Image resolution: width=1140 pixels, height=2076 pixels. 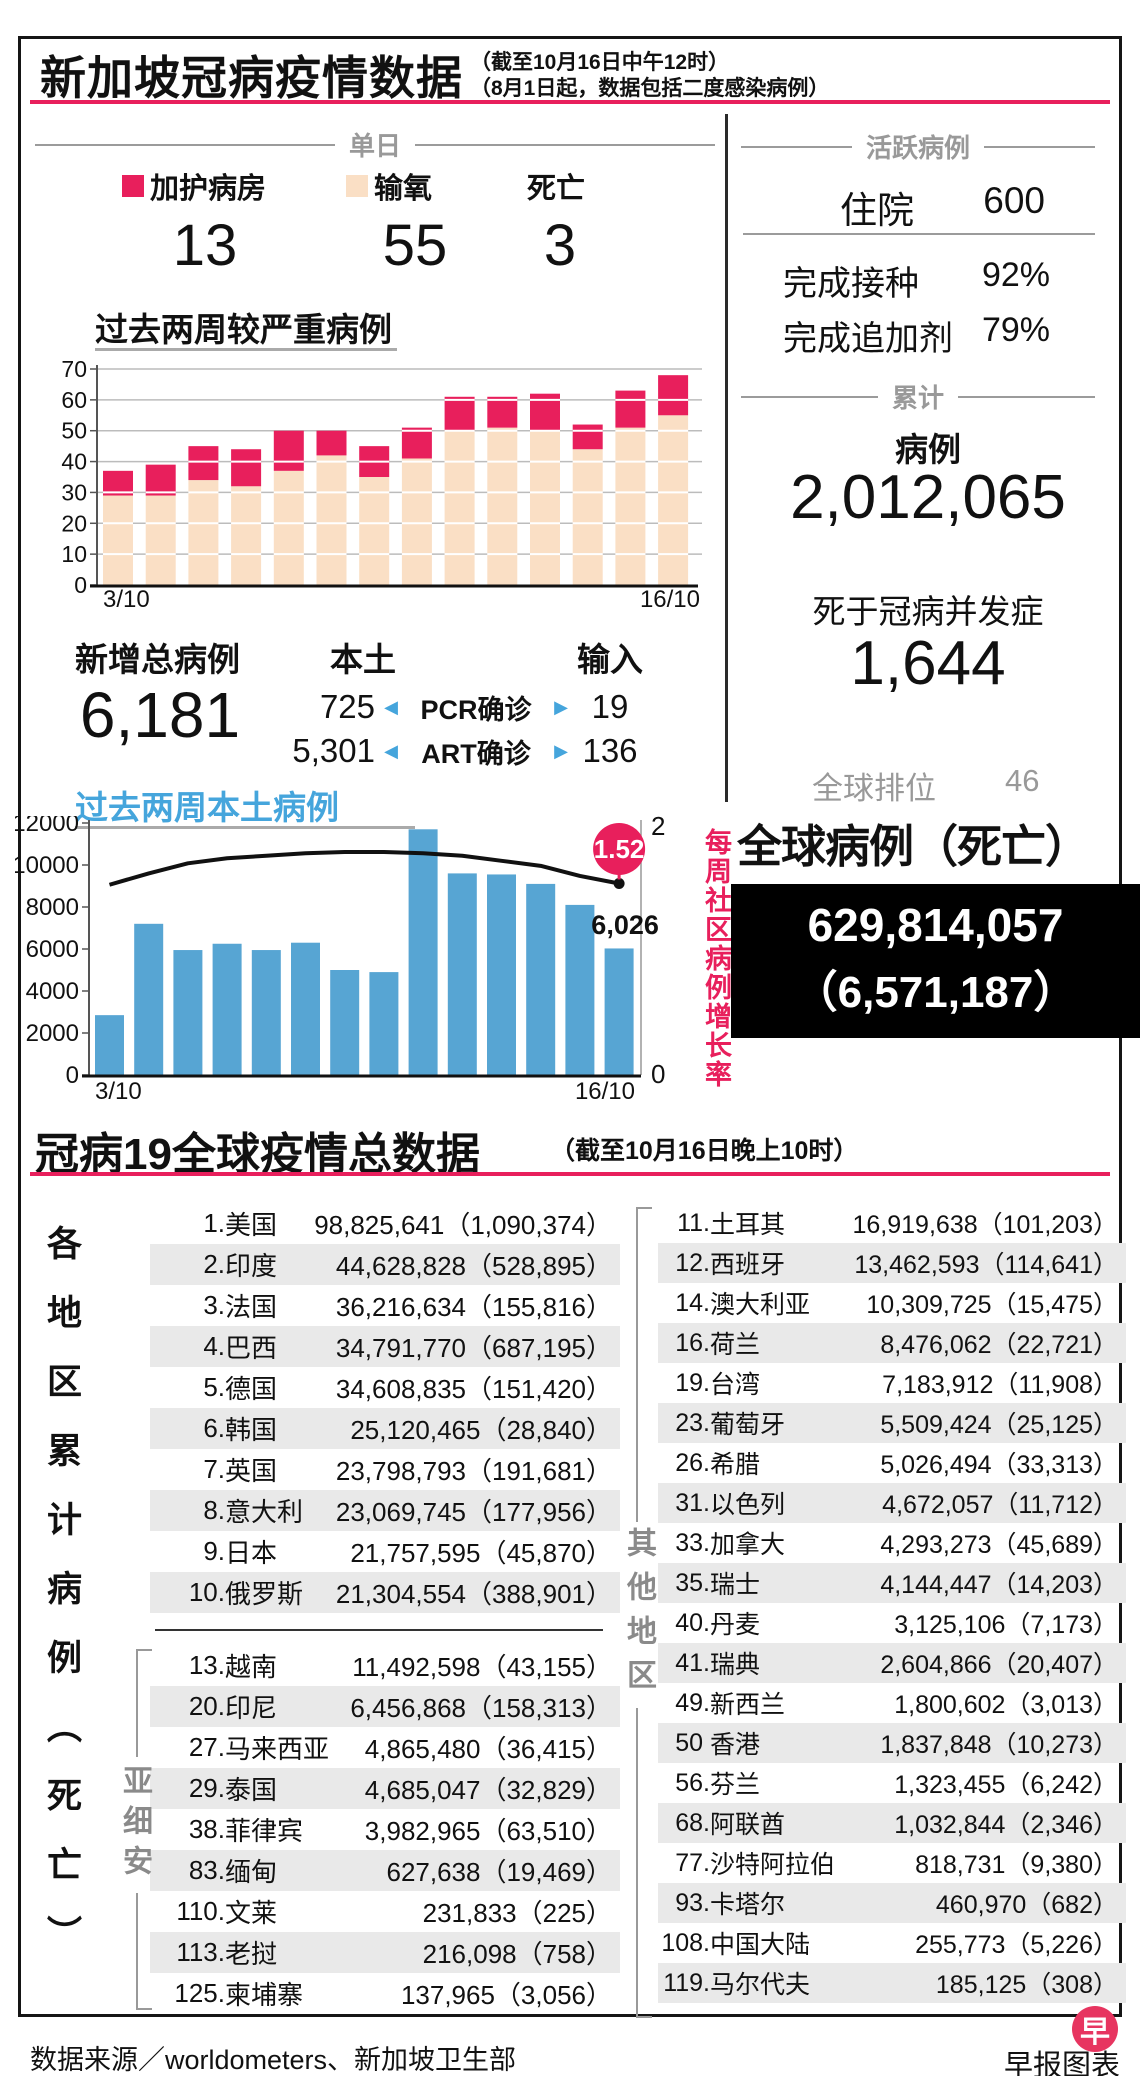 I want to click on svg-text: 16/10, so click(x=670, y=599).